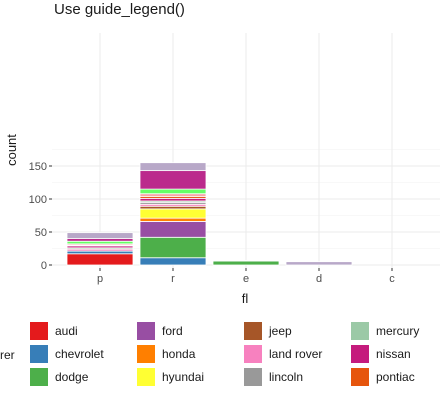 The image size is (448, 400). I want to click on y-tick-label: 50, so click(41, 233).